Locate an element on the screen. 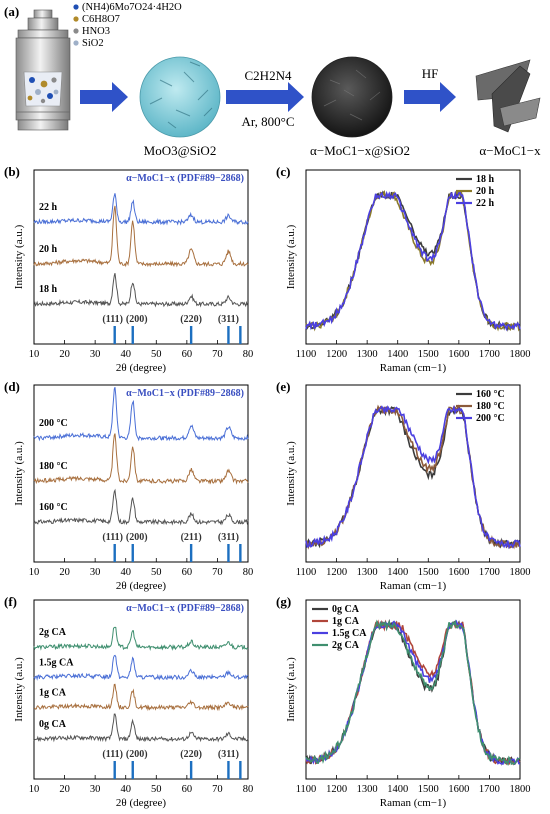 The height and width of the screenshot is (814, 550). panel-label: (b) is located at coordinates (12, 171).